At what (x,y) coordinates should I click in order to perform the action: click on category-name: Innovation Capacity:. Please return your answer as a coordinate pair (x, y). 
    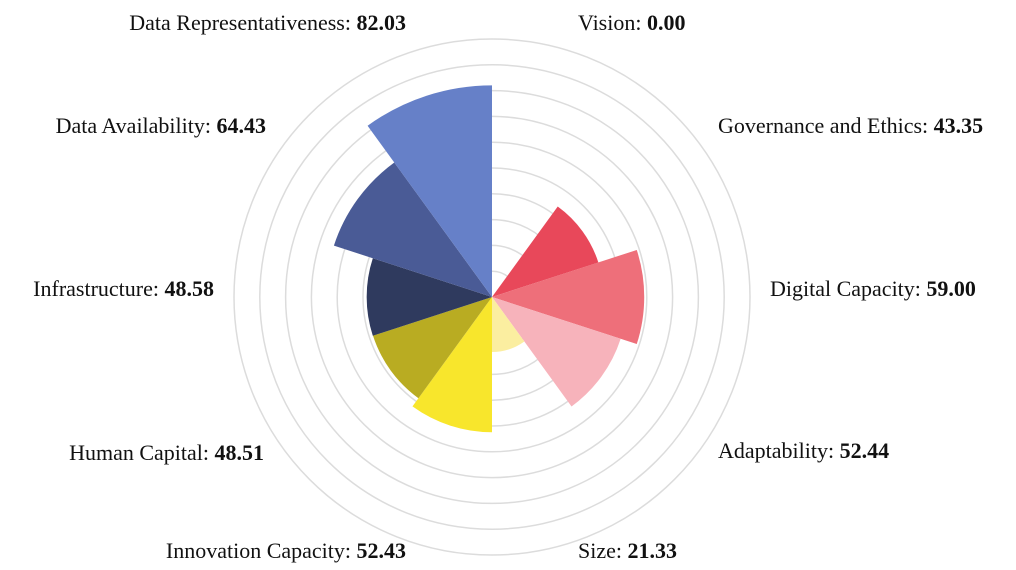
    Looking at the image, I should click on (258, 550).